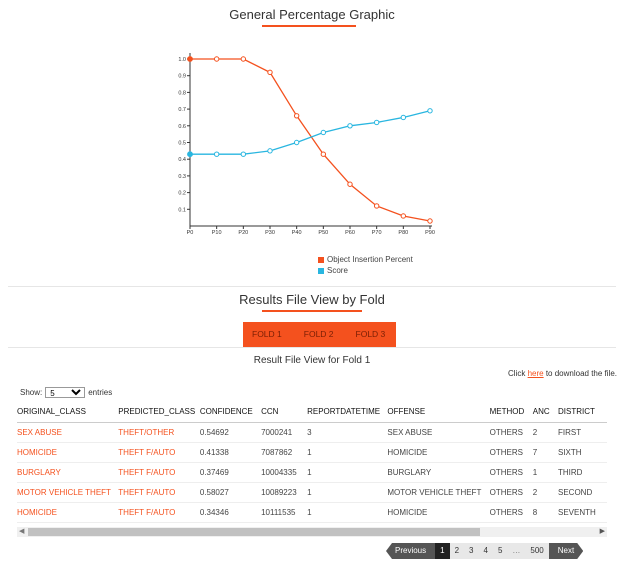  What do you see at coordinates (582, 452) in the screenshot?
I see `table-cell: SIXTH` at bounding box center [582, 452].